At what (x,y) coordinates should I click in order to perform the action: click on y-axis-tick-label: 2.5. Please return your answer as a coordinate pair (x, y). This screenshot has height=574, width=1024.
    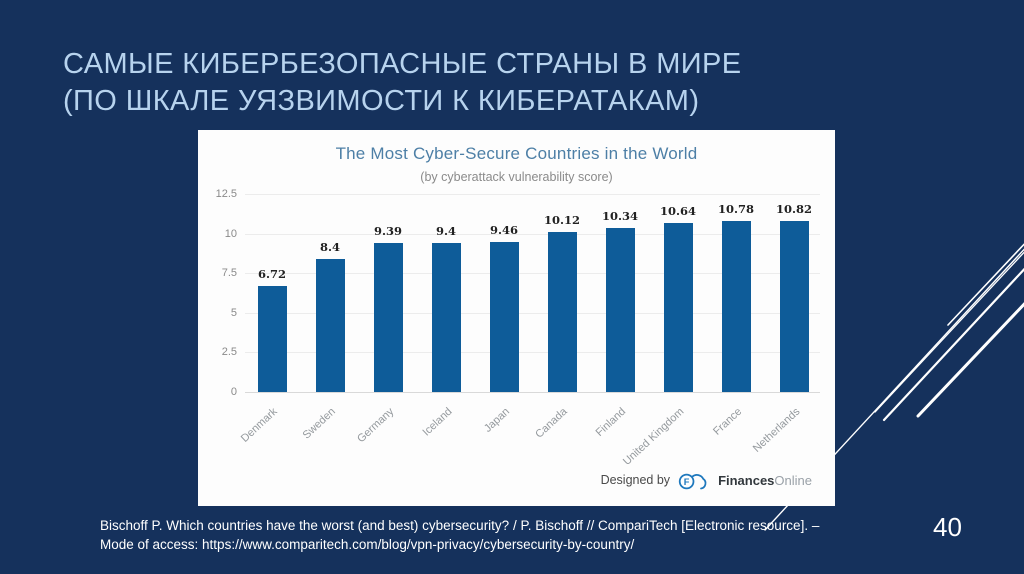
    Looking at the image, I should click on (229, 352).